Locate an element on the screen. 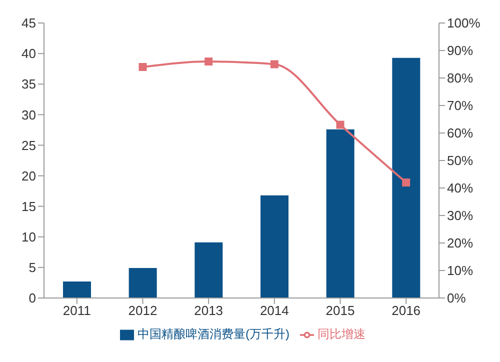 This screenshot has width=500, height=362. y-tick-label: 10 is located at coordinates (29, 237).